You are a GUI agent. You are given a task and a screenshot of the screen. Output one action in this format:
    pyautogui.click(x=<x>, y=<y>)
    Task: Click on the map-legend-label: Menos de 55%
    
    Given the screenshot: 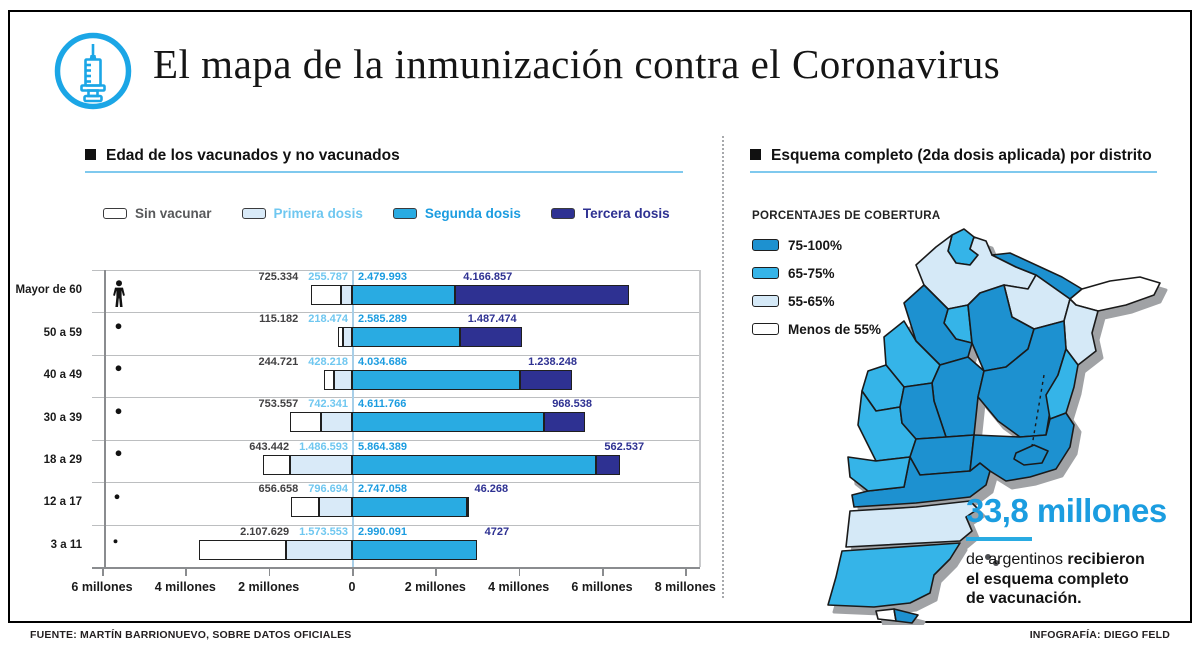 What is the action you would take?
    pyautogui.click(x=835, y=329)
    